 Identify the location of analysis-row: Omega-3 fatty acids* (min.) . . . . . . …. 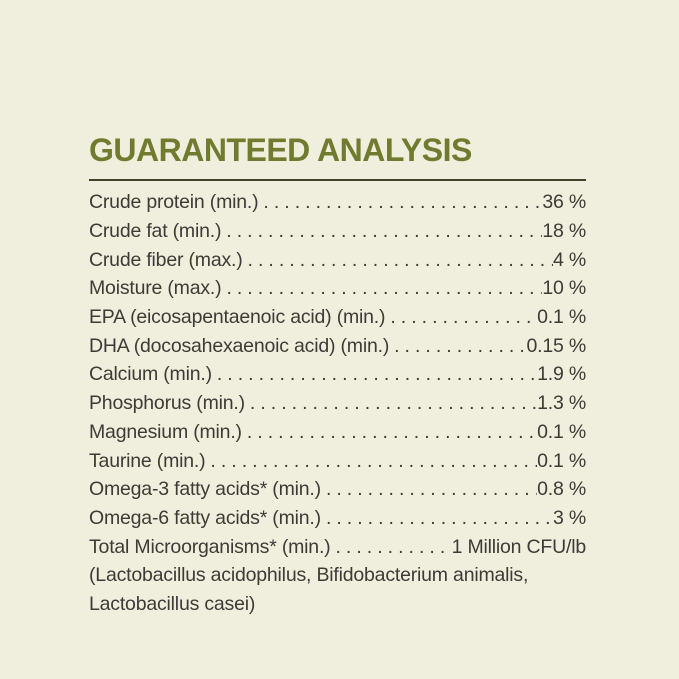
(337, 489).